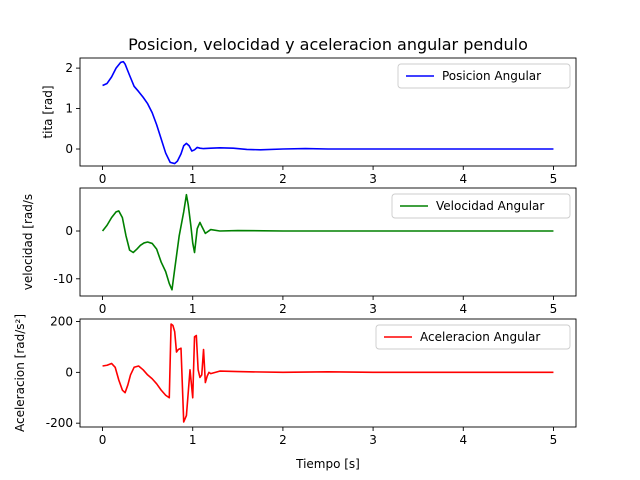  I want to click on legend-3: Aceleracion Angular, so click(473, 337).